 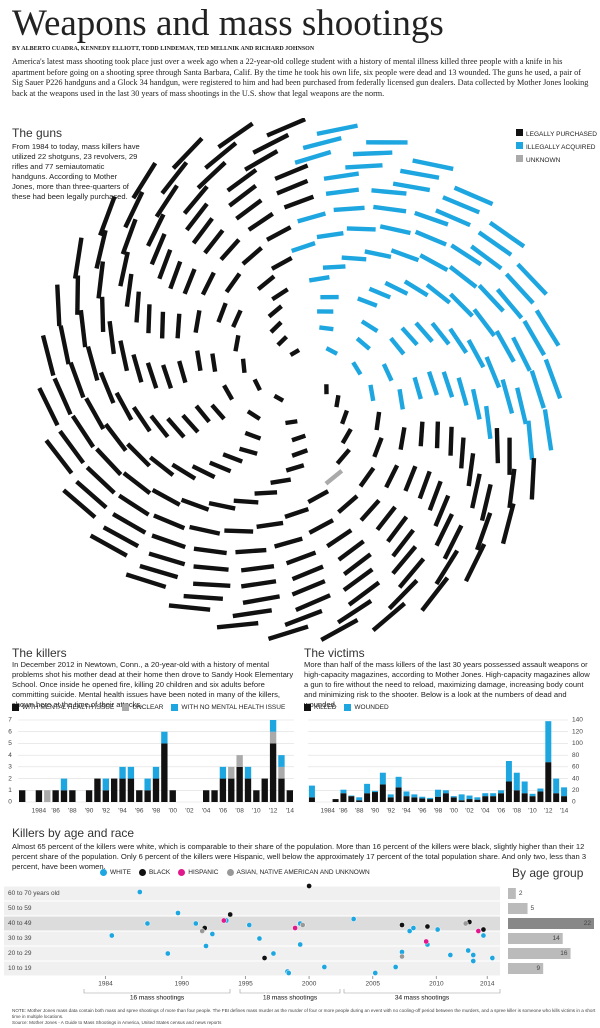 I want to click on y-tick-label: 5, so click(x=10, y=743).